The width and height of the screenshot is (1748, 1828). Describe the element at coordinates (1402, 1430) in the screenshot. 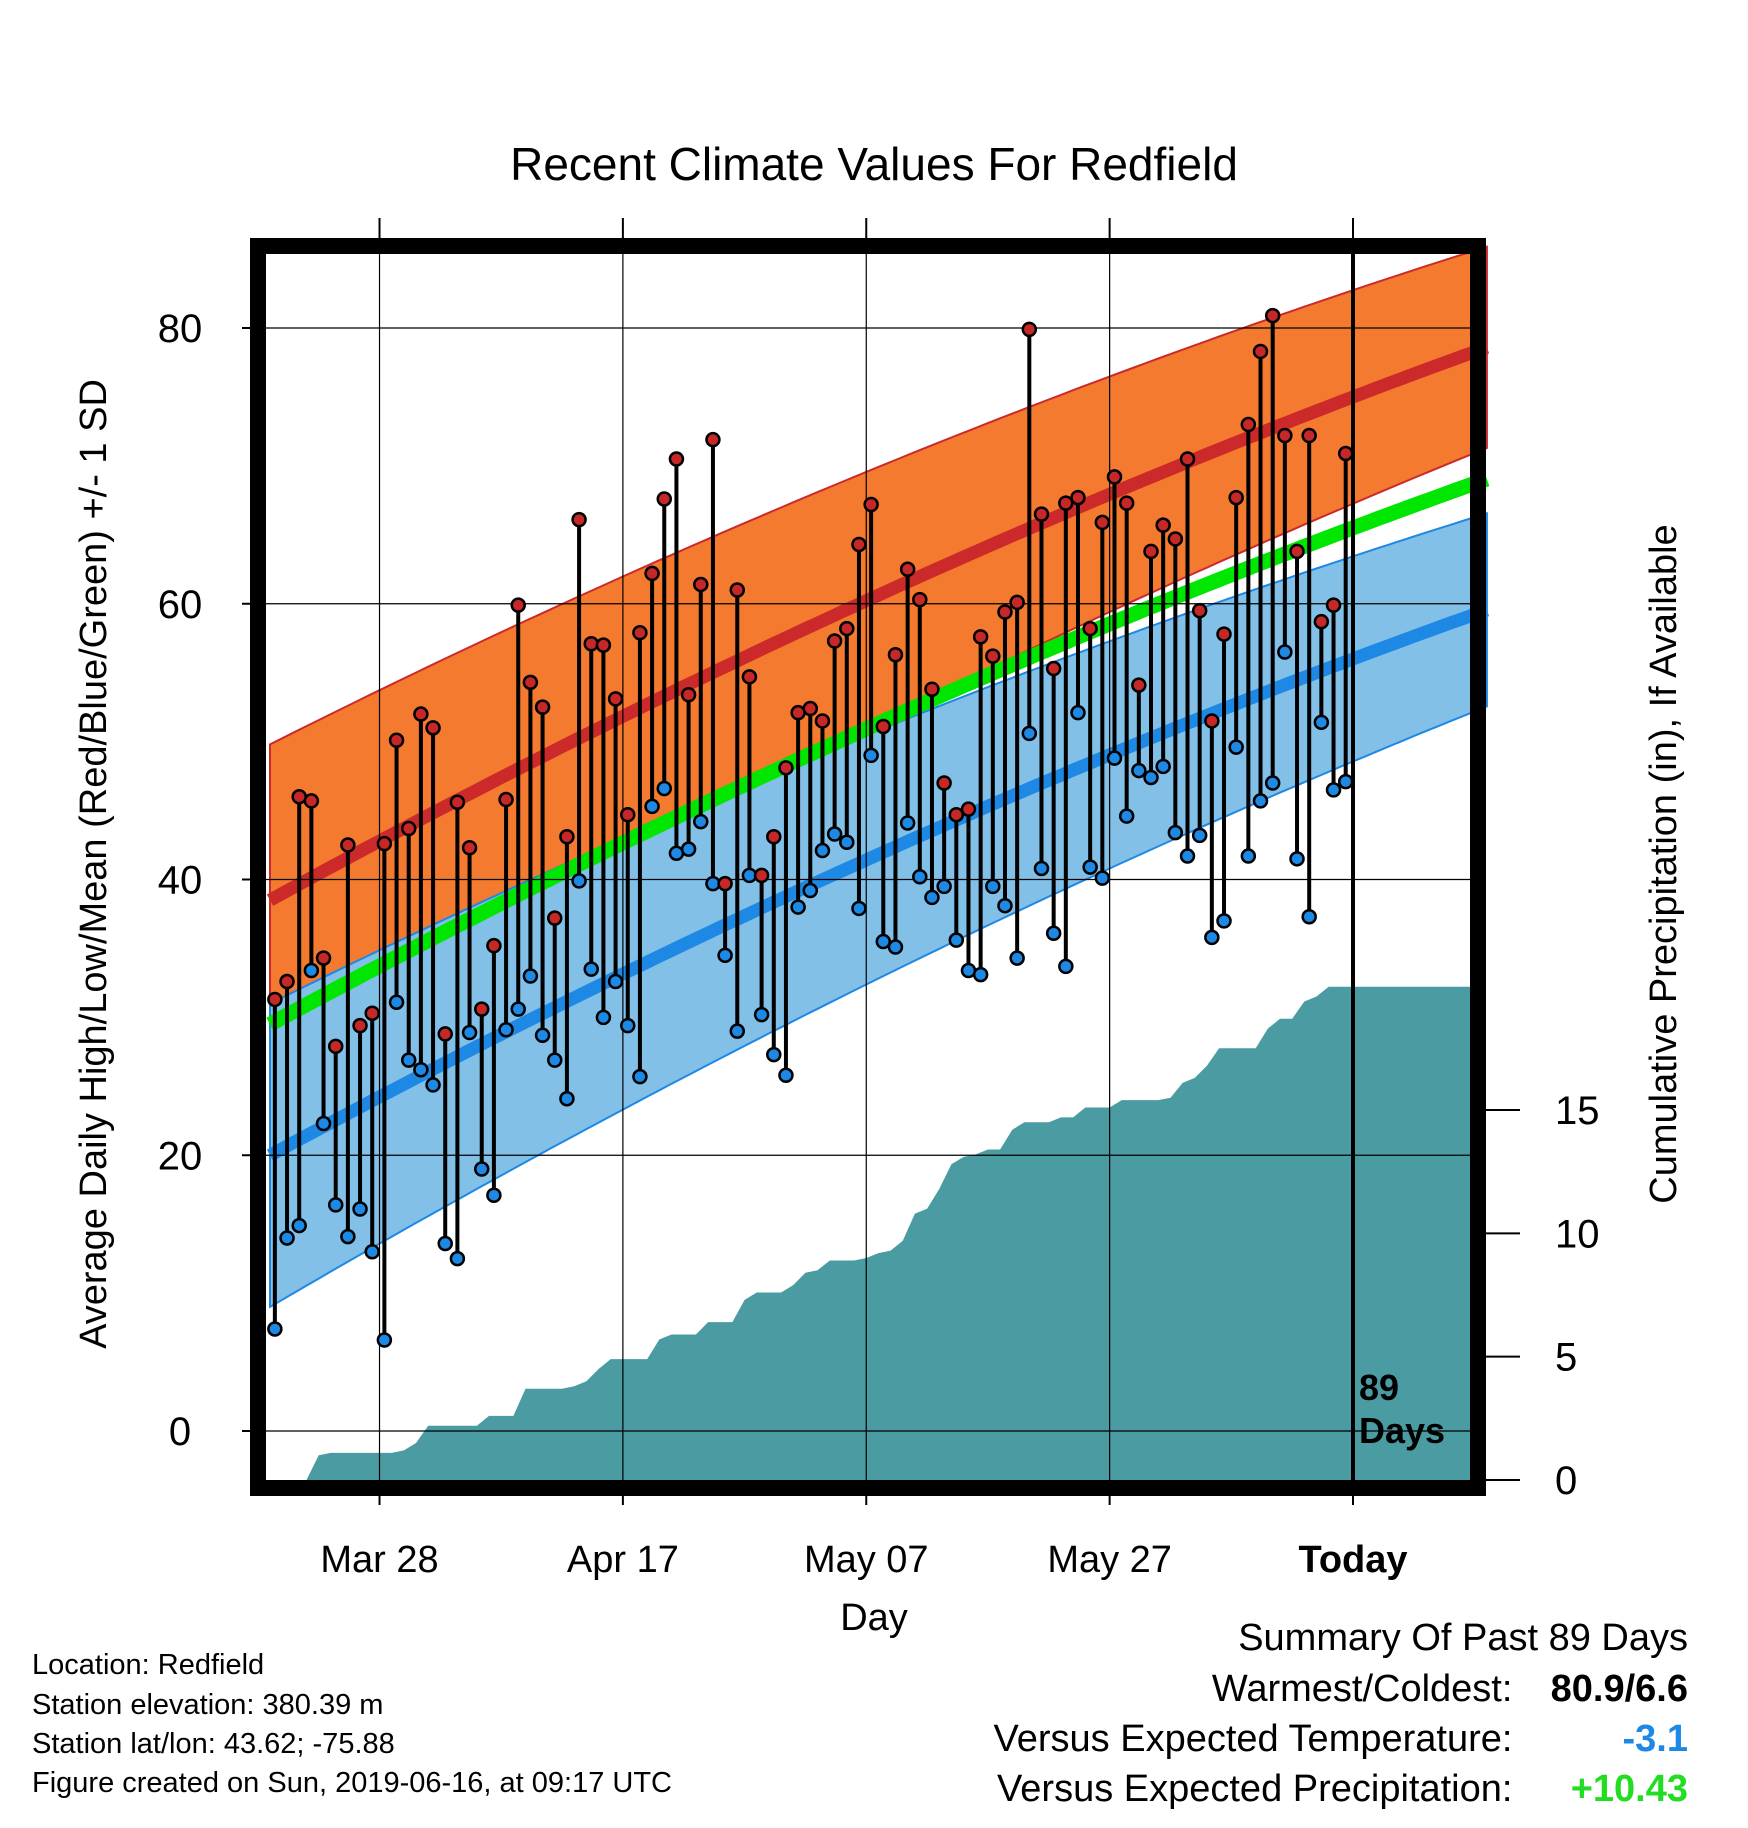

I see `today-days-label: Days` at that location.